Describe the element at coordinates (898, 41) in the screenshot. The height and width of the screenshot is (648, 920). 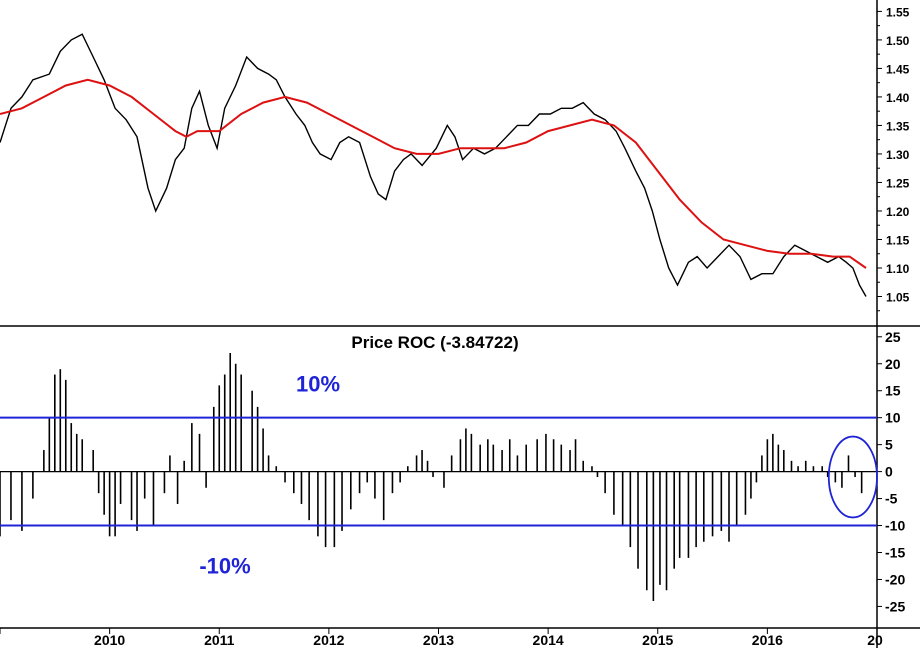
I see `price-y-tick-label: 1.50` at that location.